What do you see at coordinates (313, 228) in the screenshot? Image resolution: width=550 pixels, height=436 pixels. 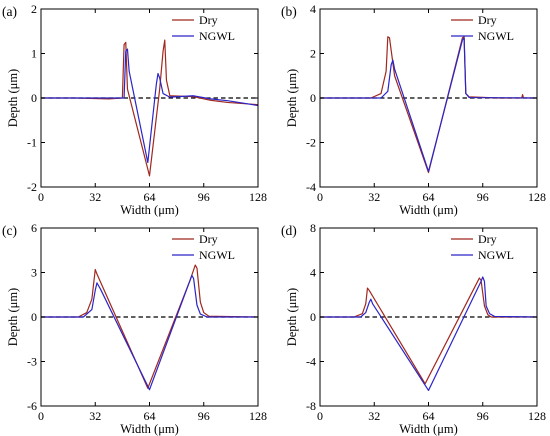 I see `y-tick-label: 8` at bounding box center [313, 228].